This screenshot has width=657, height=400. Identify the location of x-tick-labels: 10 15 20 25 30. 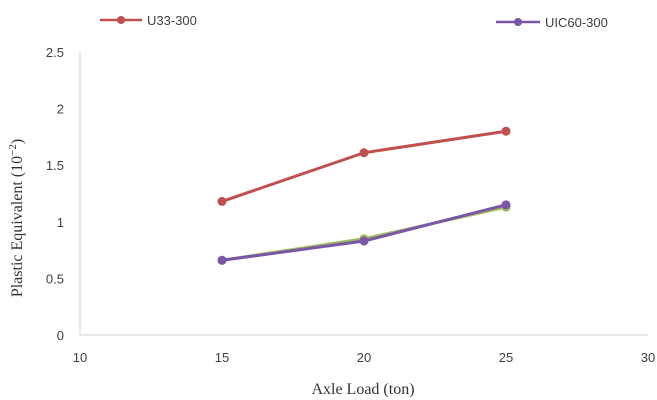
(364, 357).